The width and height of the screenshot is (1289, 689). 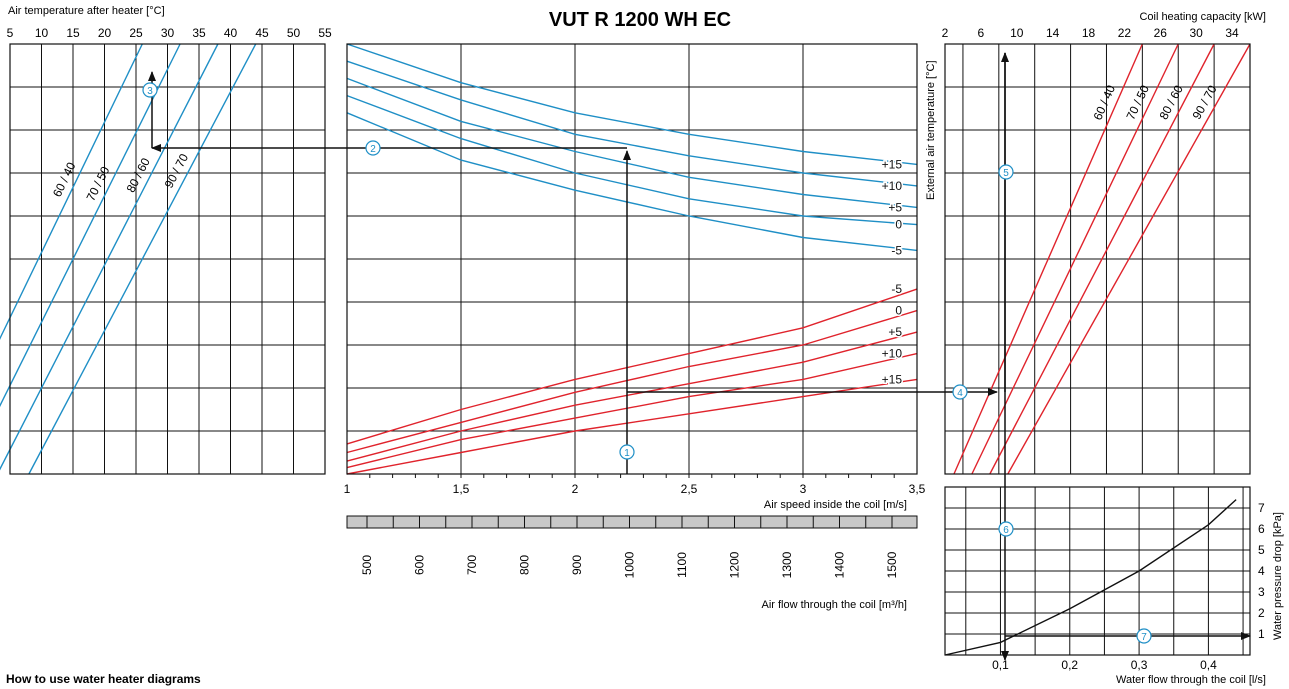 What do you see at coordinates (461, 489) in the screenshot?
I see `center-tick-label: 1,5` at bounding box center [461, 489].